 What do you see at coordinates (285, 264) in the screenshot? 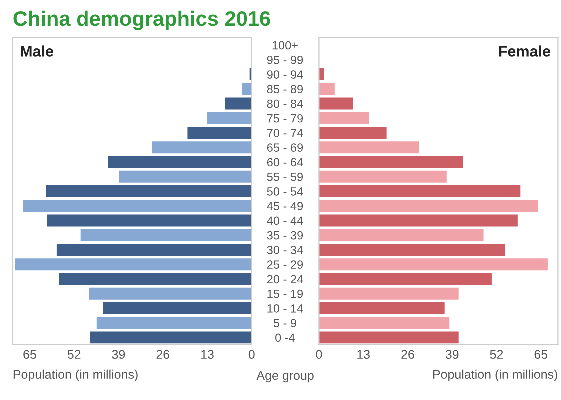
I see `y-tick-label: 25 - 29` at bounding box center [285, 264].